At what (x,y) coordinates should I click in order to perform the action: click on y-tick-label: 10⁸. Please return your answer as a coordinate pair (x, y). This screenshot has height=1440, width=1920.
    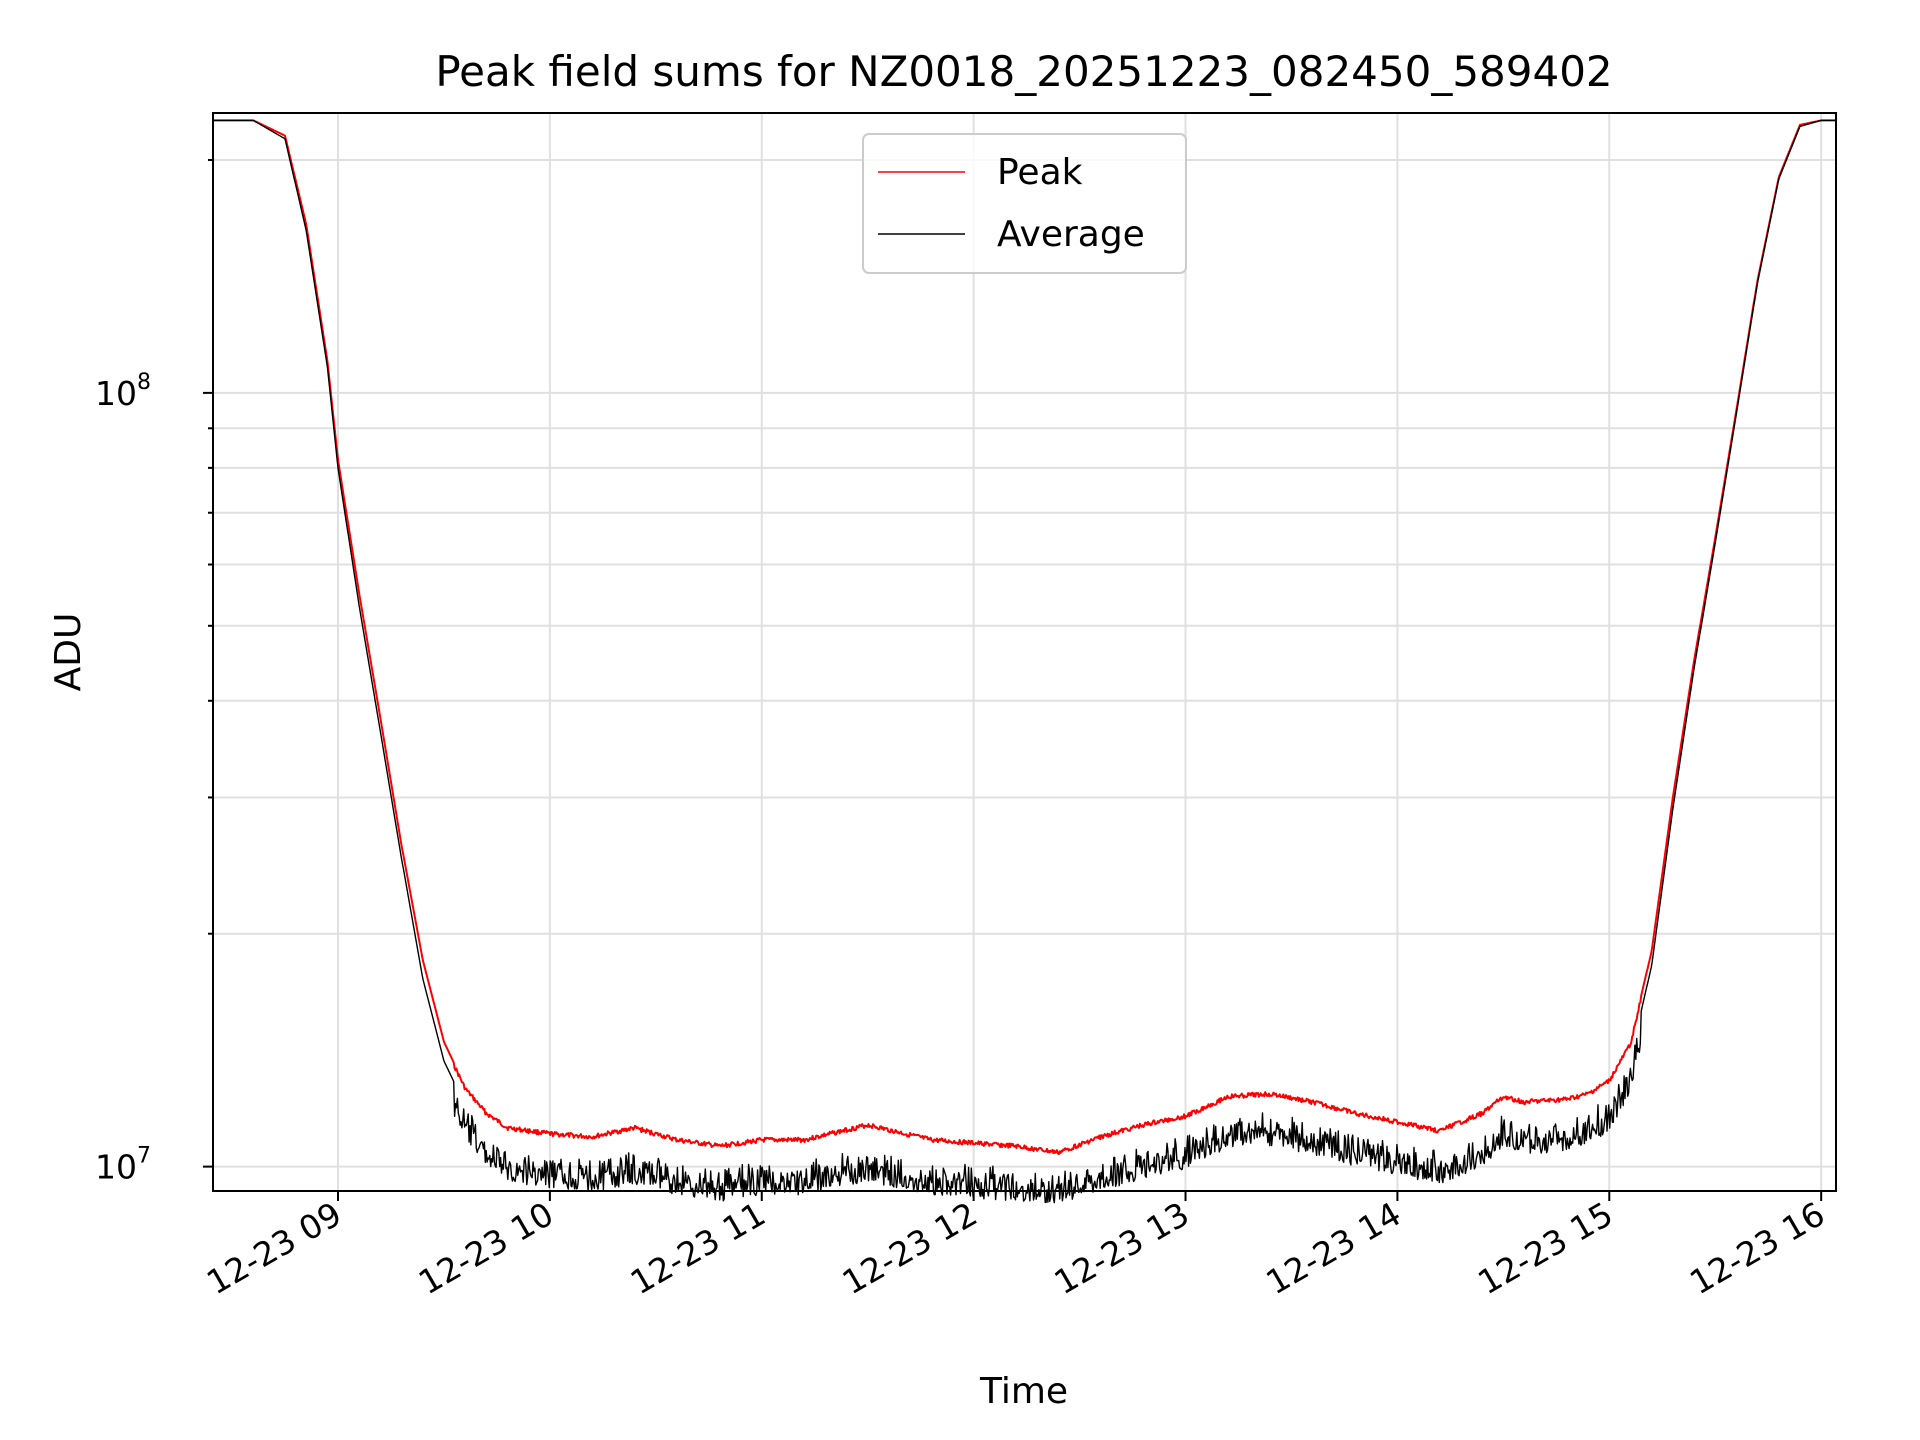
    Looking at the image, I should click on (123, 391).